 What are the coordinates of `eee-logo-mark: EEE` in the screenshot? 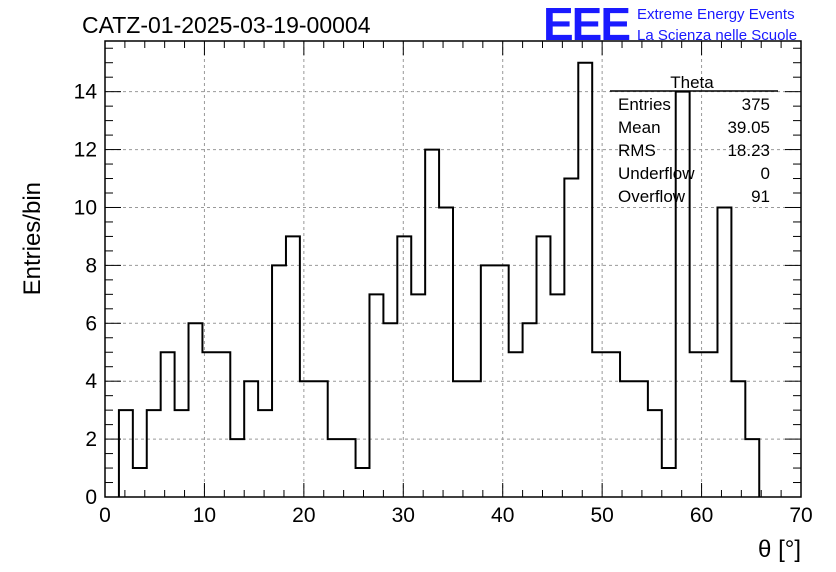 It's located at (586, 25).